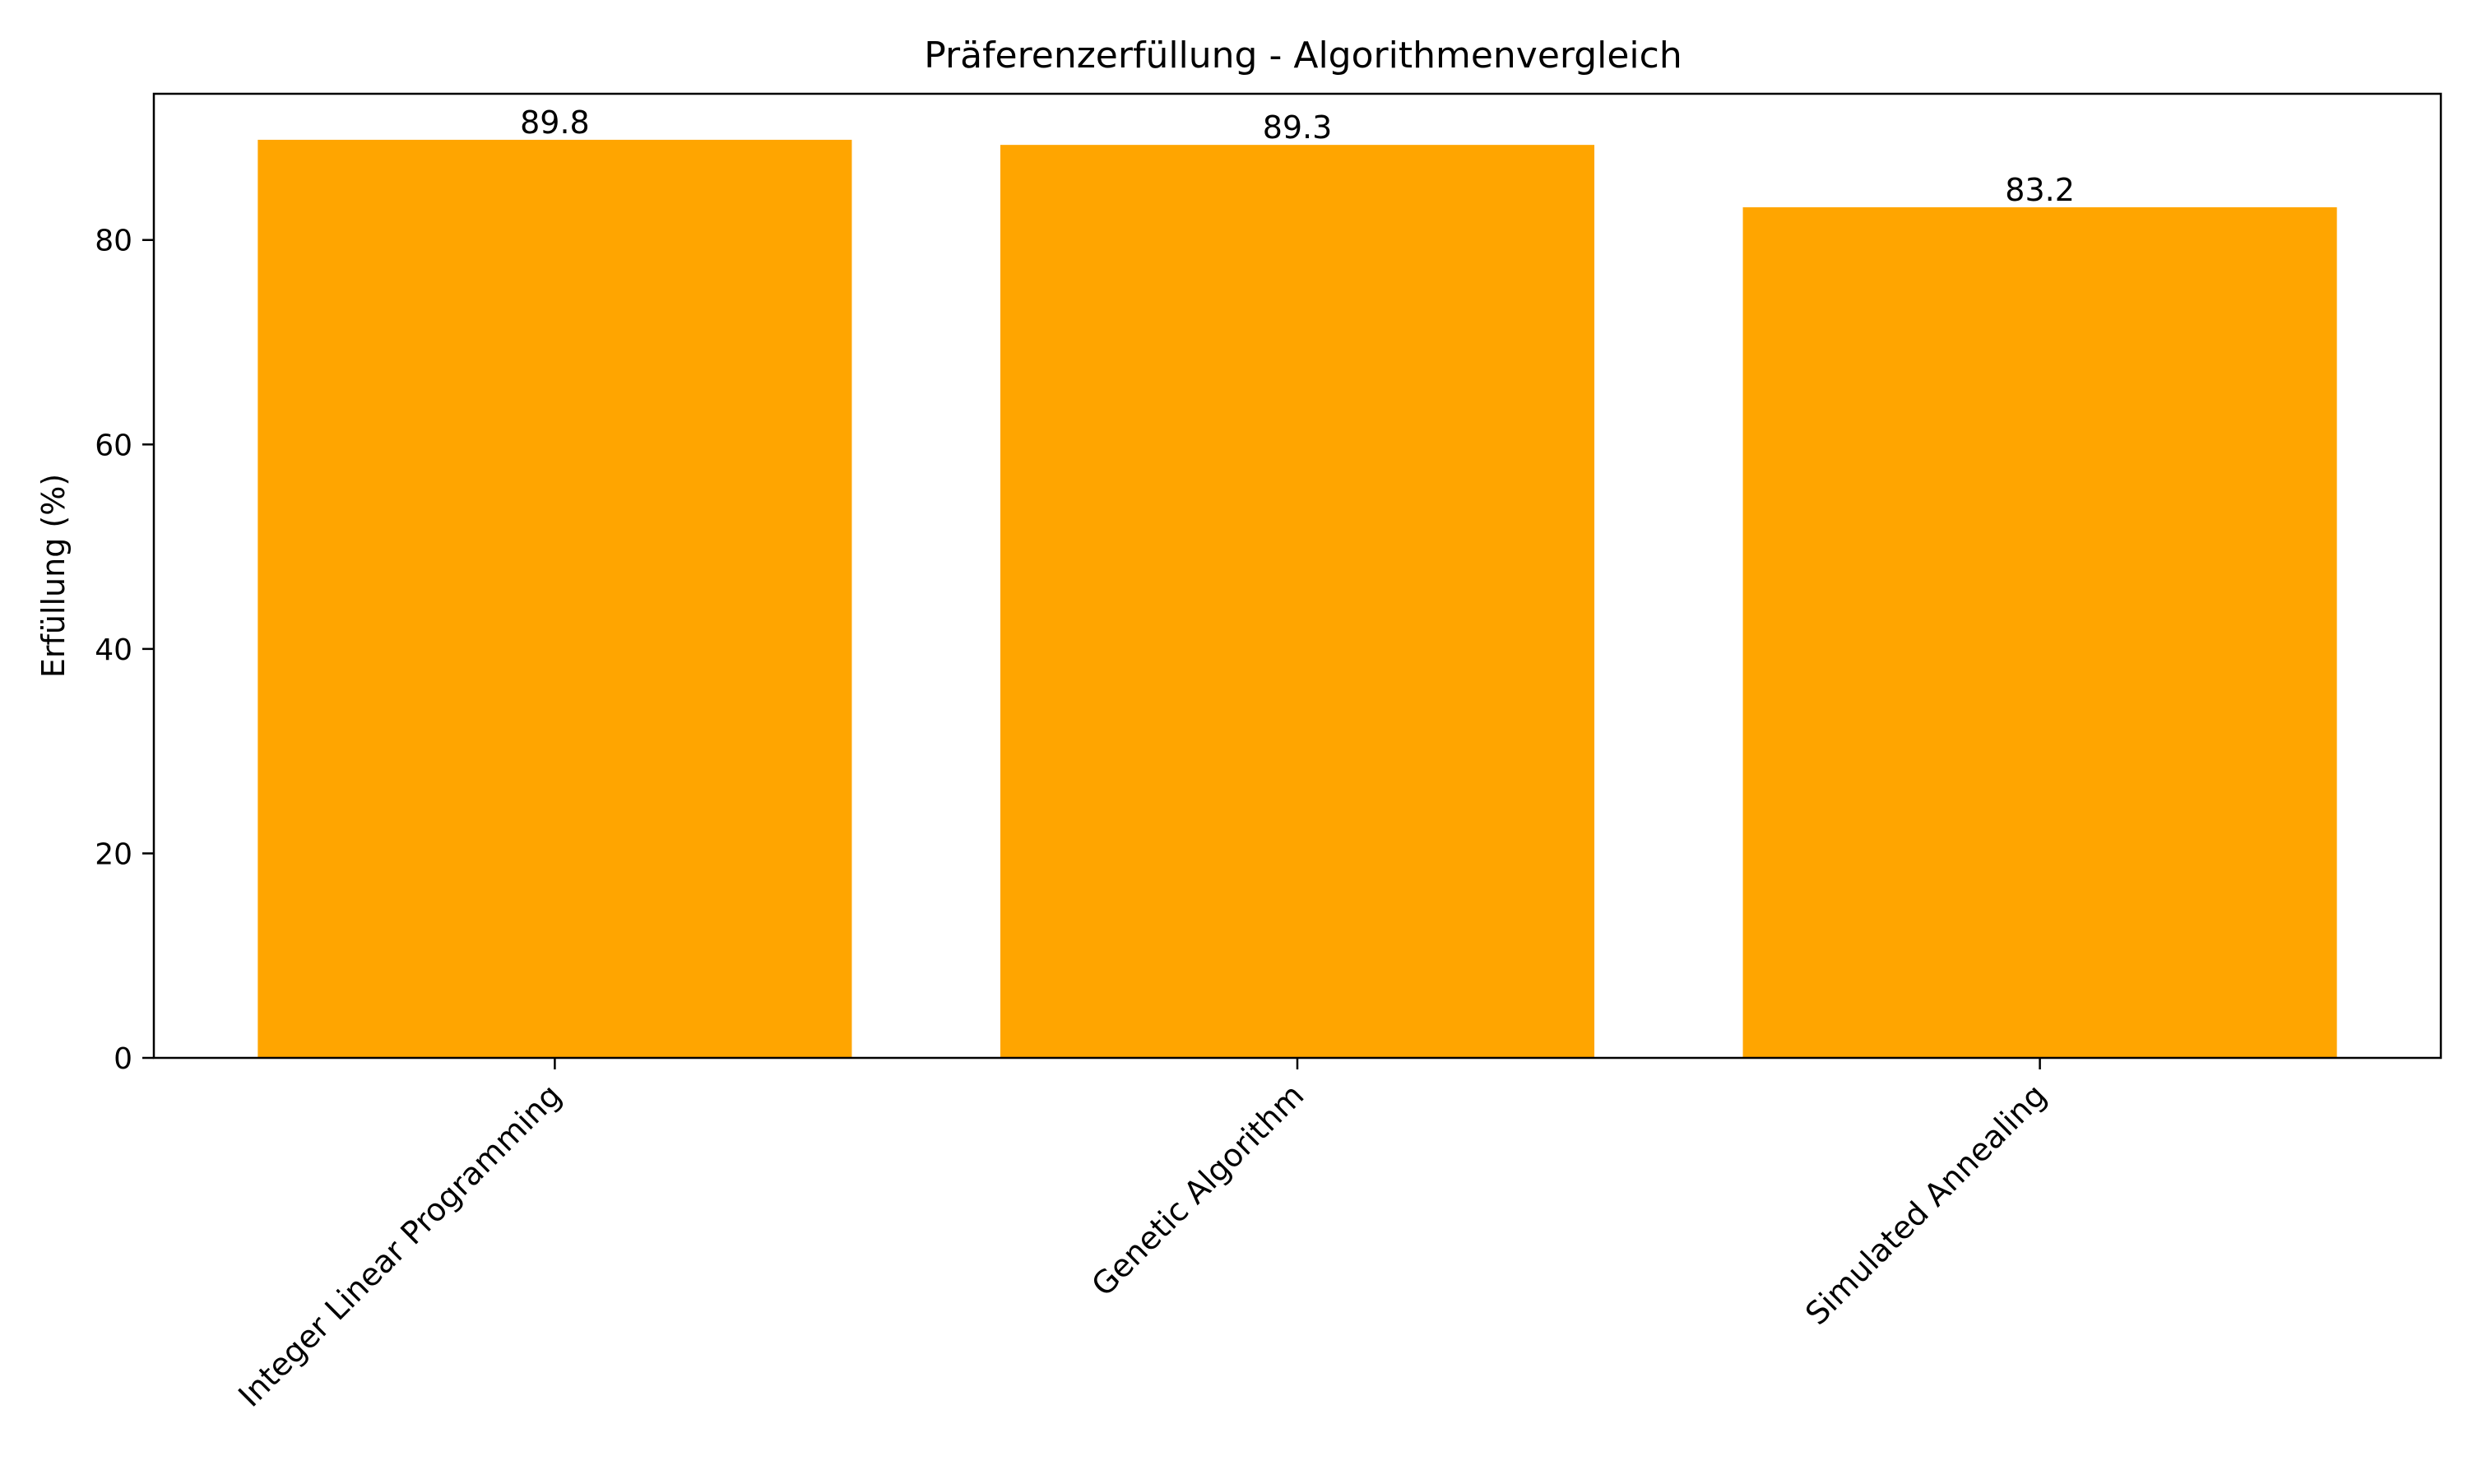 Image resolution: width=2468 pixels, height=1484 pixels. Describe the element at coordinates (53, 576) in the screenshot. I see `y-axis-label: Erfüllung (%)` at that location.